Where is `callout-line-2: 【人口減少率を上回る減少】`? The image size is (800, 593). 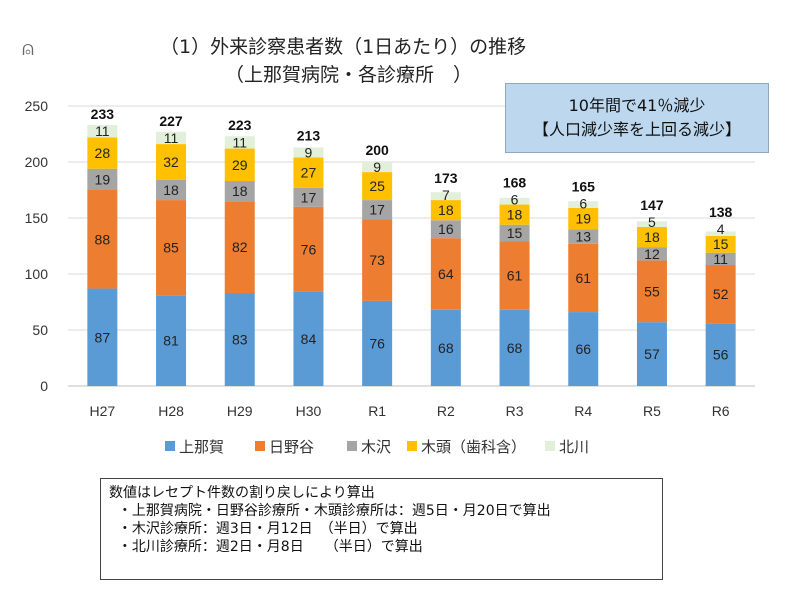
callout-line-2: 【人口減少率を上回る減少】 is located at coordinates (636, 129).